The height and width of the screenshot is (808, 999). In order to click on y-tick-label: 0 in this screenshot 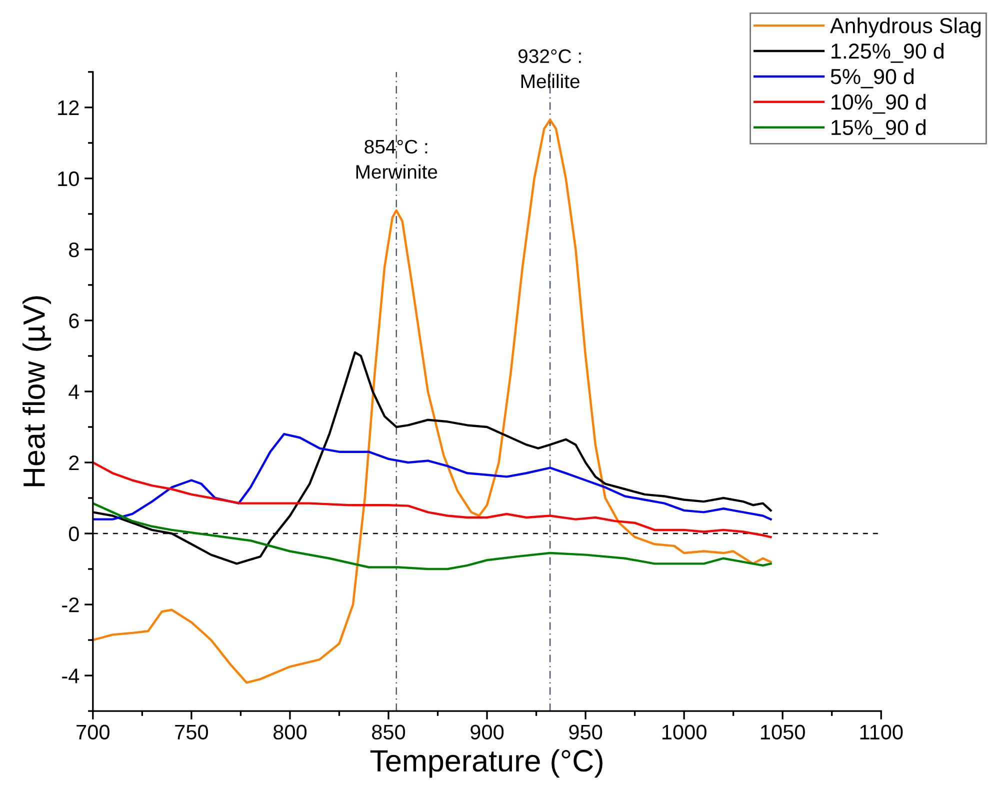, I will do `click(73, 534)`.